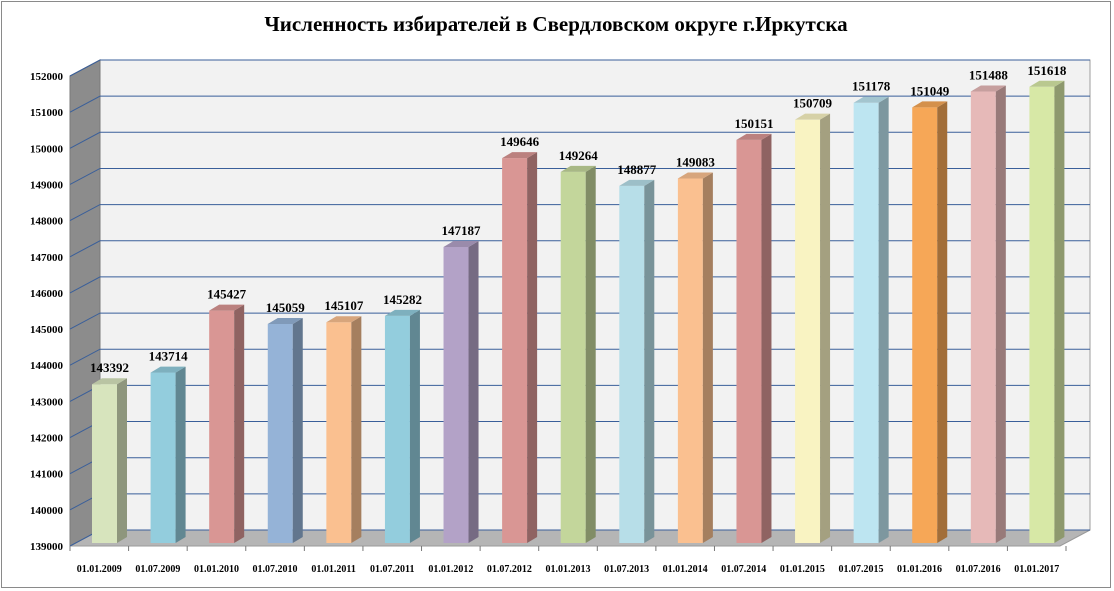  I want to click on y-tick-label: 139000, so click(47, 547).